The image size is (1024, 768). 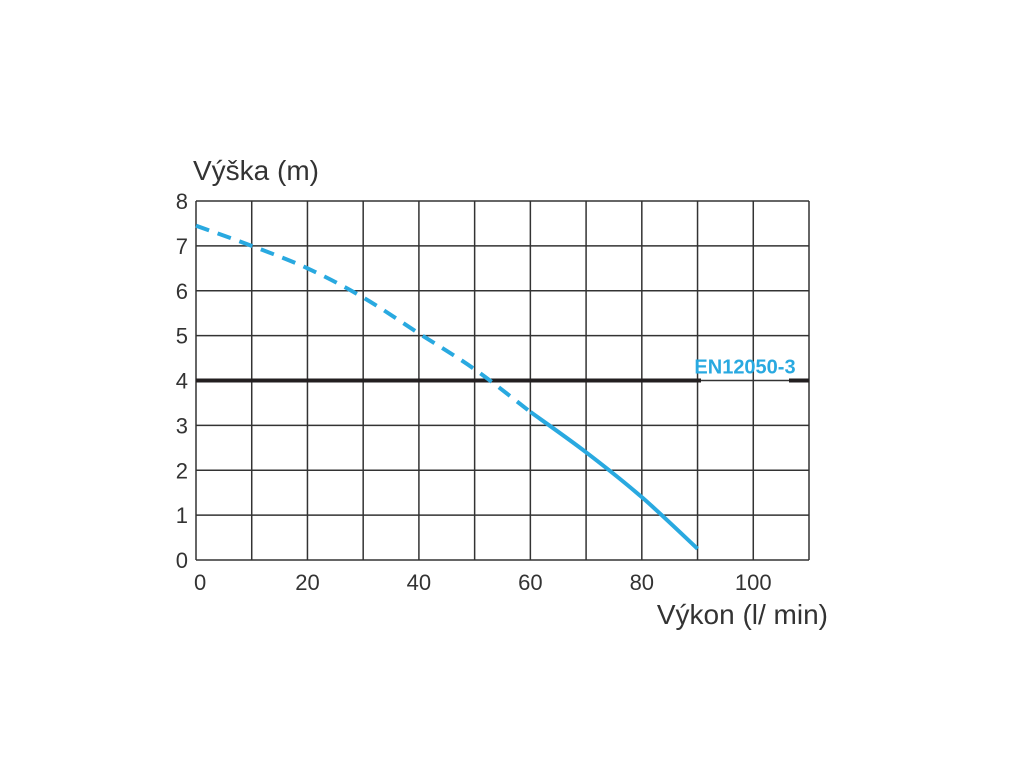 What do you see at coordinates (182, 470) in the screenshot?
I see `y-tick-label: 2` at bounding box center [182, 470].